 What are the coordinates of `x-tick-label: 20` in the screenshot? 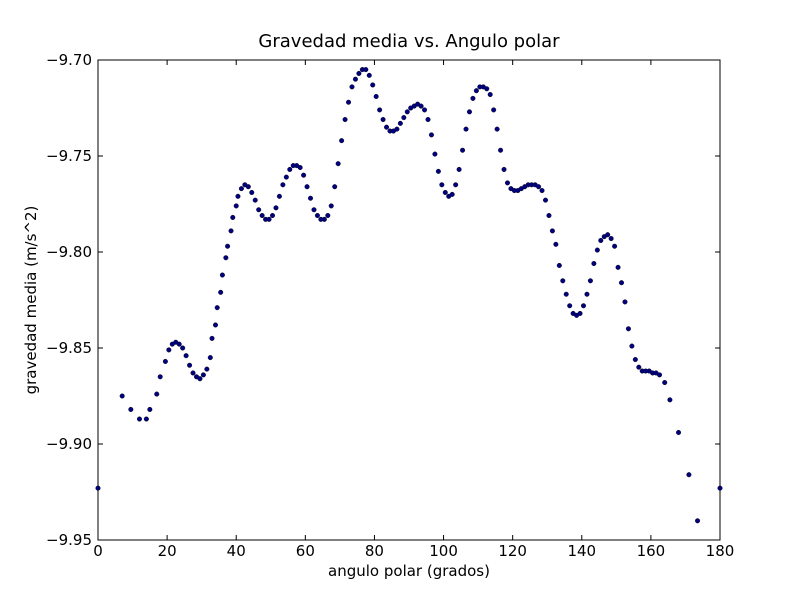 It's located at (167, 551).